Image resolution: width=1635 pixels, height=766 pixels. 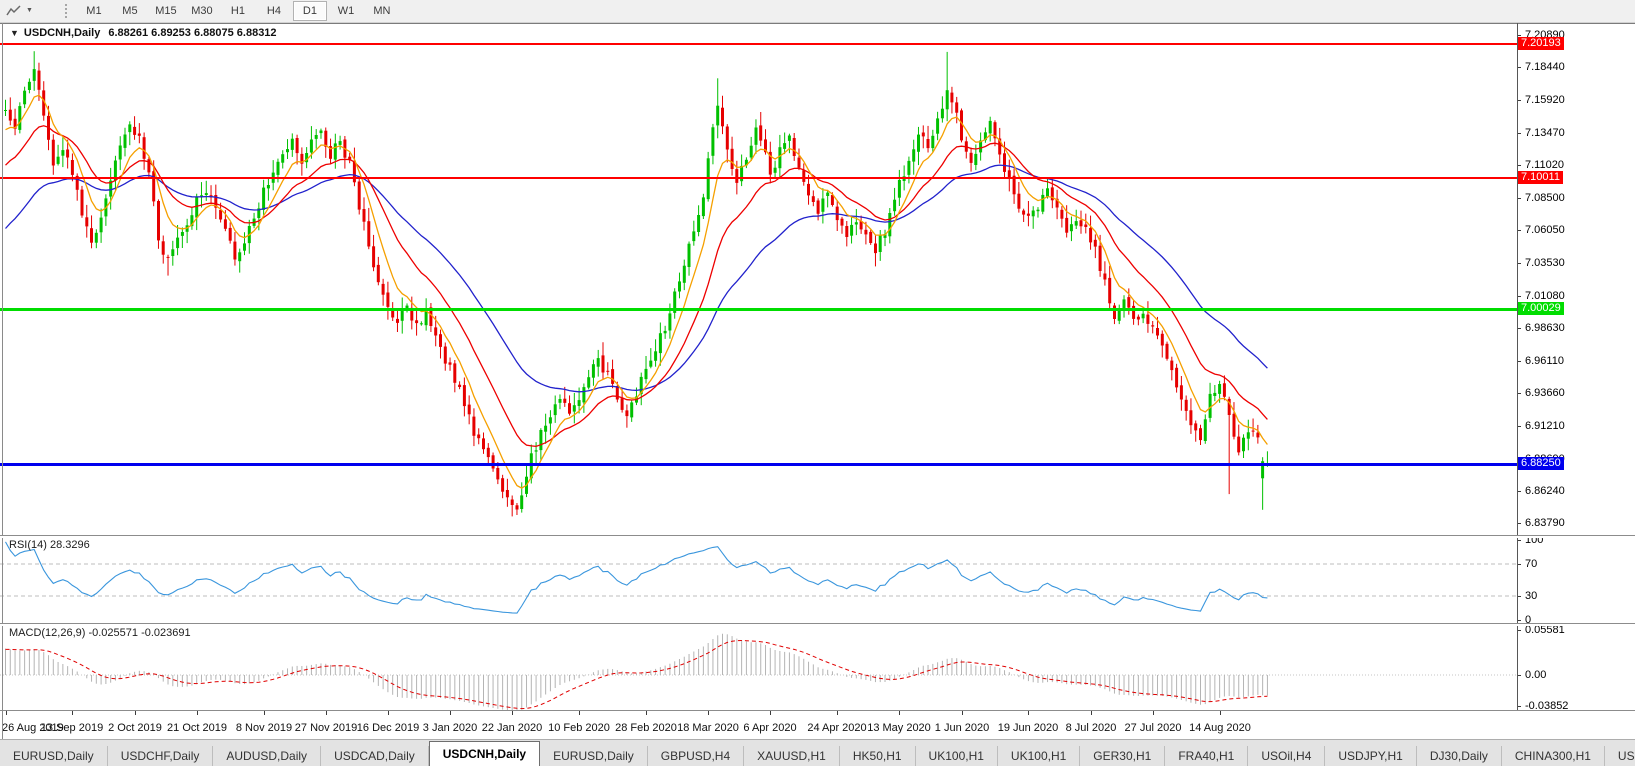 I want to click on tab-usdcnh-daily: USDCNH,Daily, so click(x=484, y=753).